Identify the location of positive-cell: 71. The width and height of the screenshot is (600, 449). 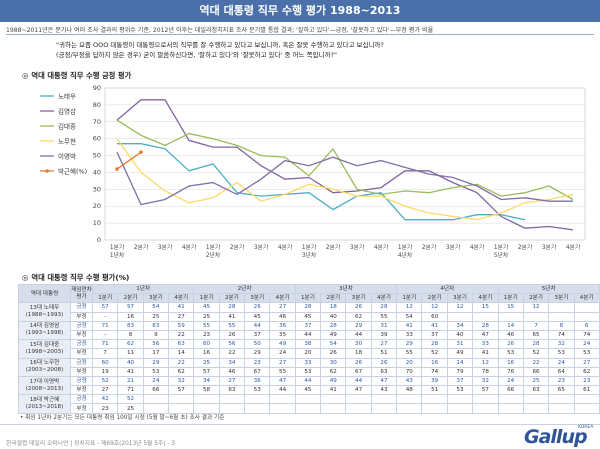
(105, 325).